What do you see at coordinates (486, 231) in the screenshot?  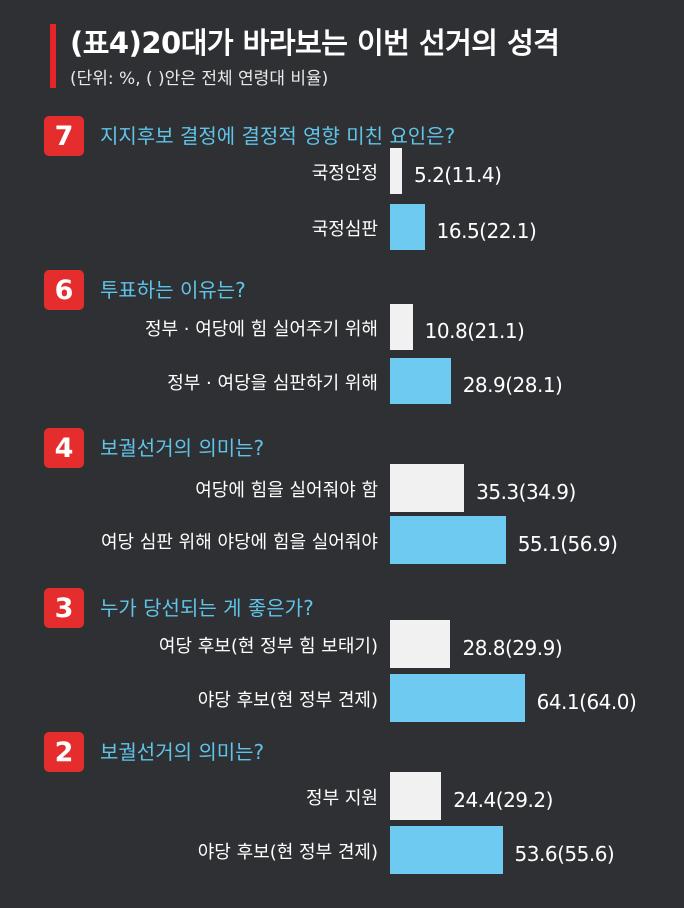 I see `bar-value-label: 16.5(22.1)` at bounding box center [486, 231].